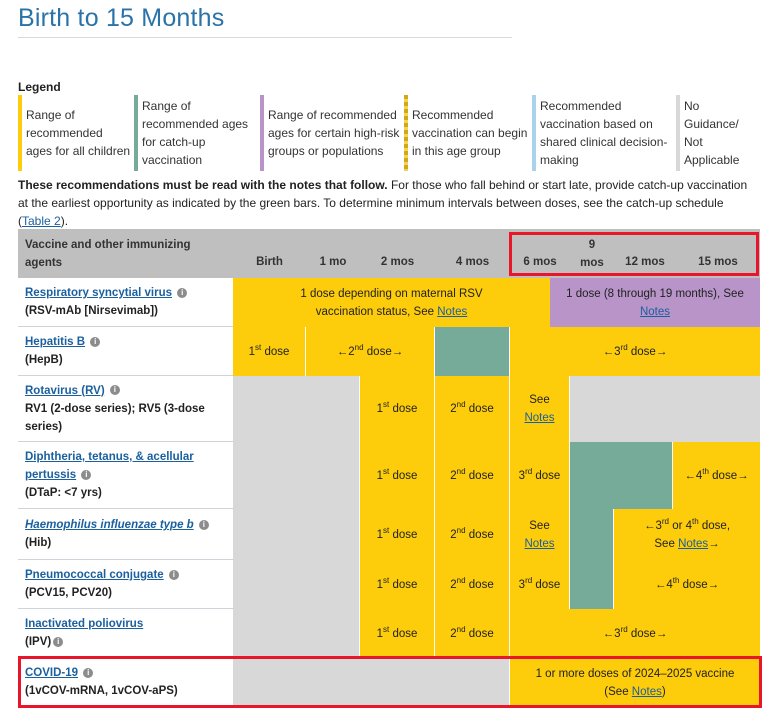  Describe the element at coordinates (84, 624) in the screenshot. I see `ipv-link: Inactivated poliovirus` at that location.